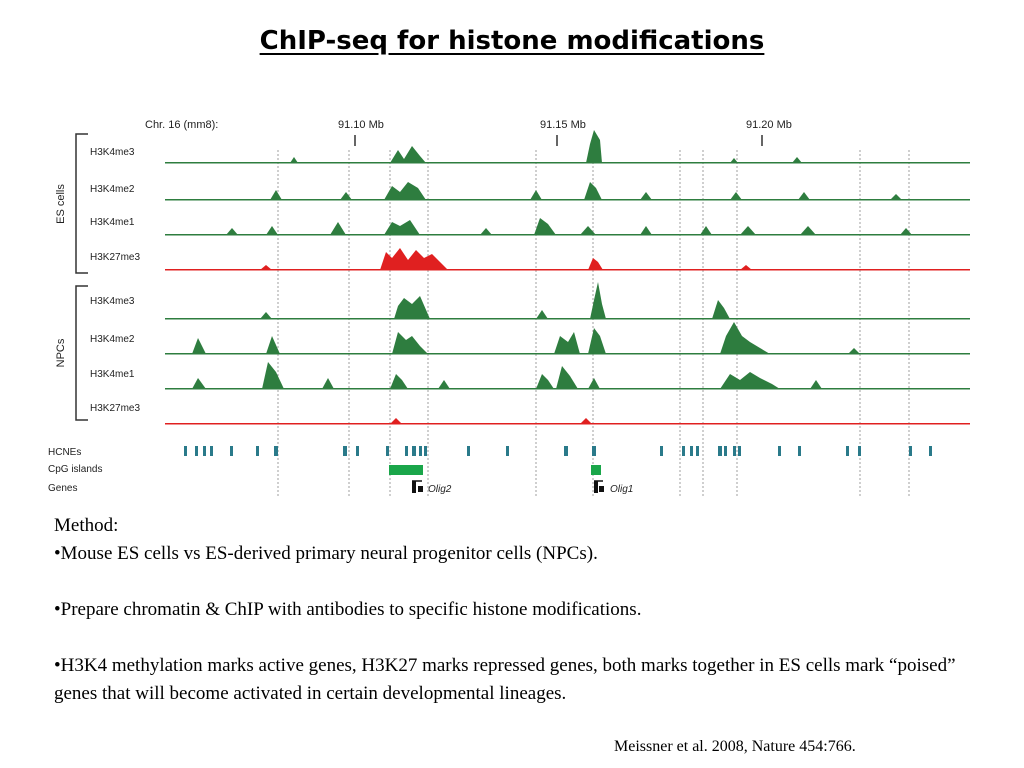 The height and width of the screenshot is (768, 1024). Describe the element at coordinates (735, 746) in the screenshot. I see `citation: Meissner et al. 2008, Nature 454:766.` at that location.